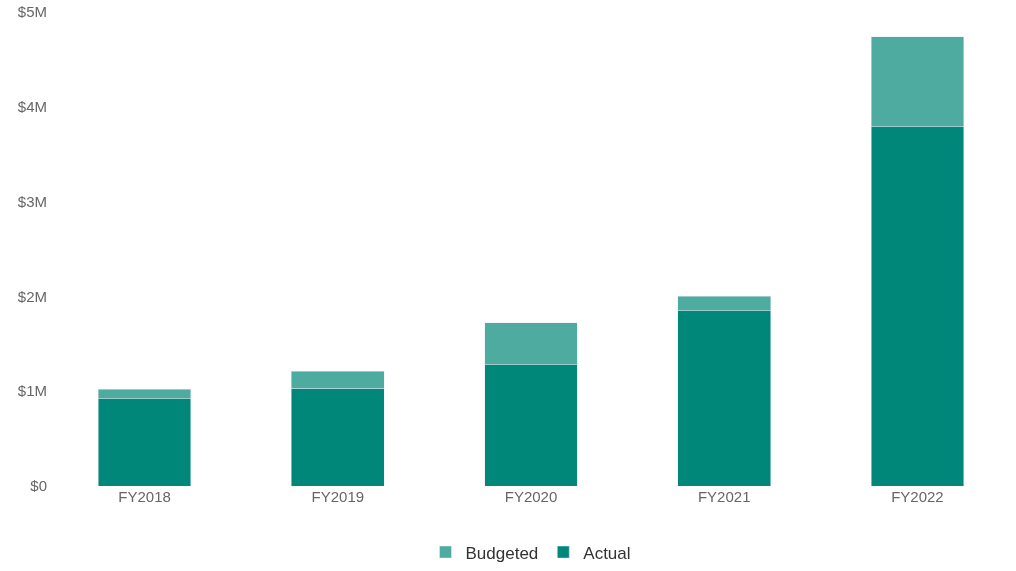 Image resolution: width=1016 pixels, height=571 pixels. What do you see at coordinates (338, 496) in the screenshot?
I see `x-tick-label: FY2019` at bounding box center [338, 496].